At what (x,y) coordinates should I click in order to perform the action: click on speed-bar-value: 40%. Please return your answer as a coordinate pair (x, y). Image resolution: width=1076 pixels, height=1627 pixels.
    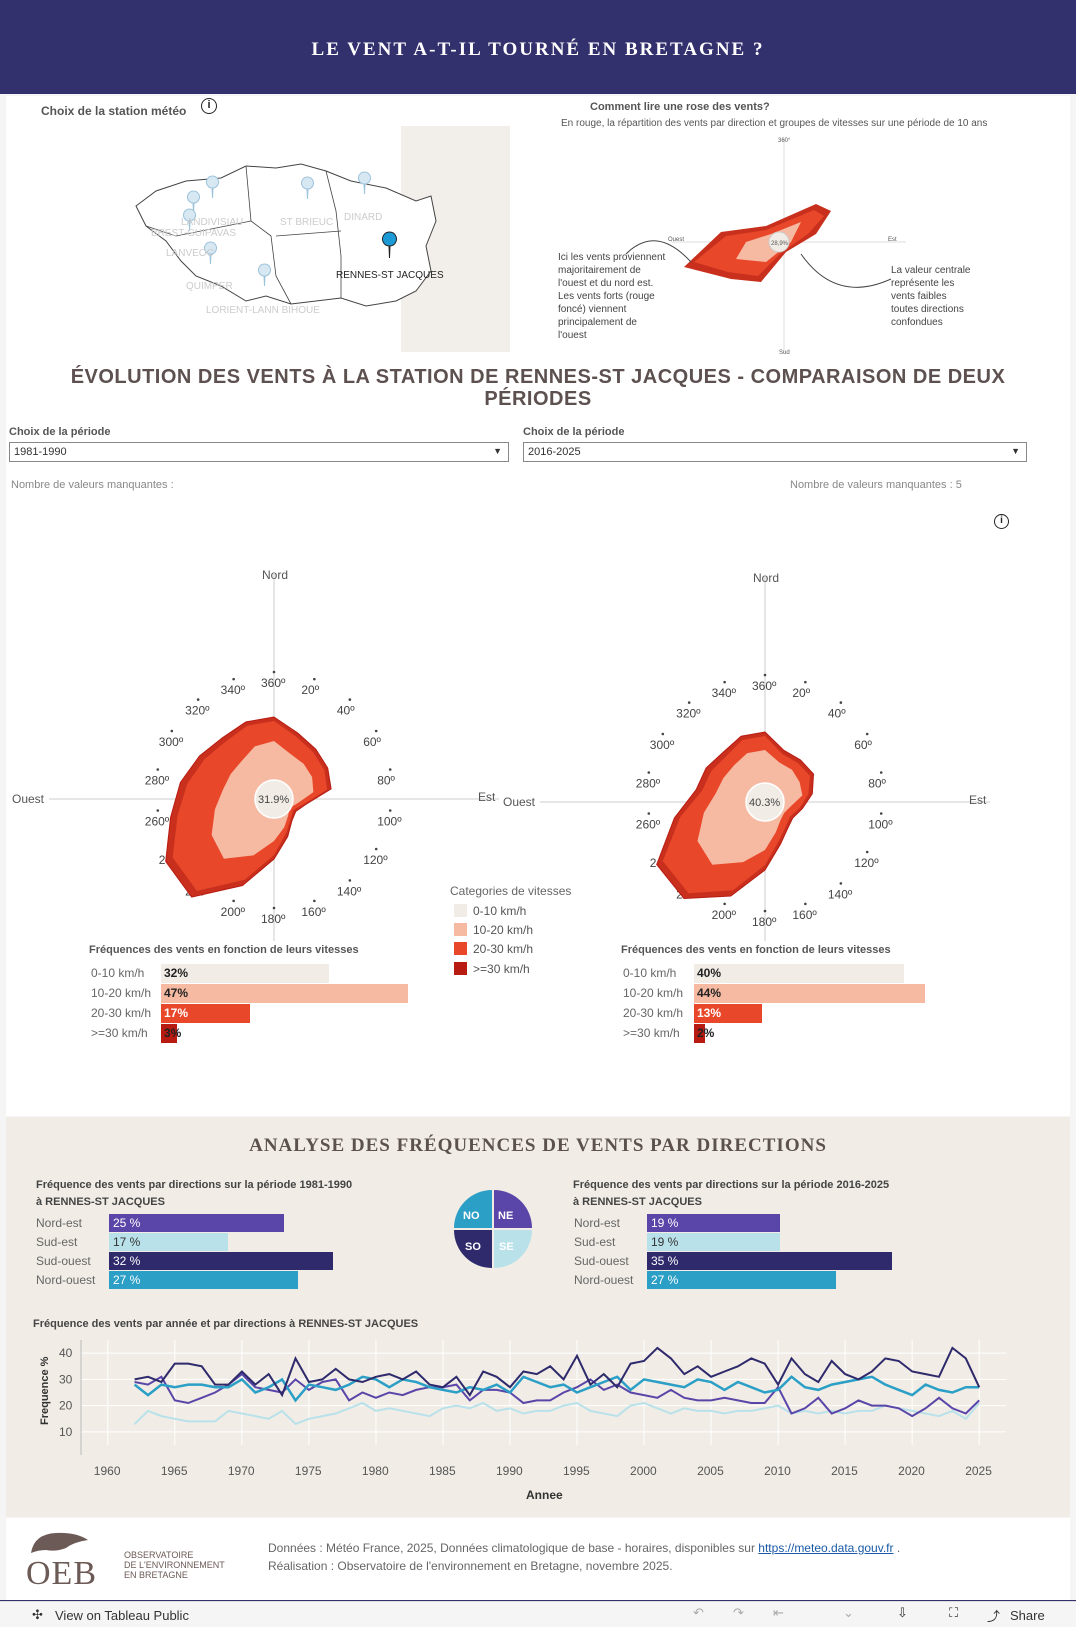
    Looking at the image, I should click on (709, 973).